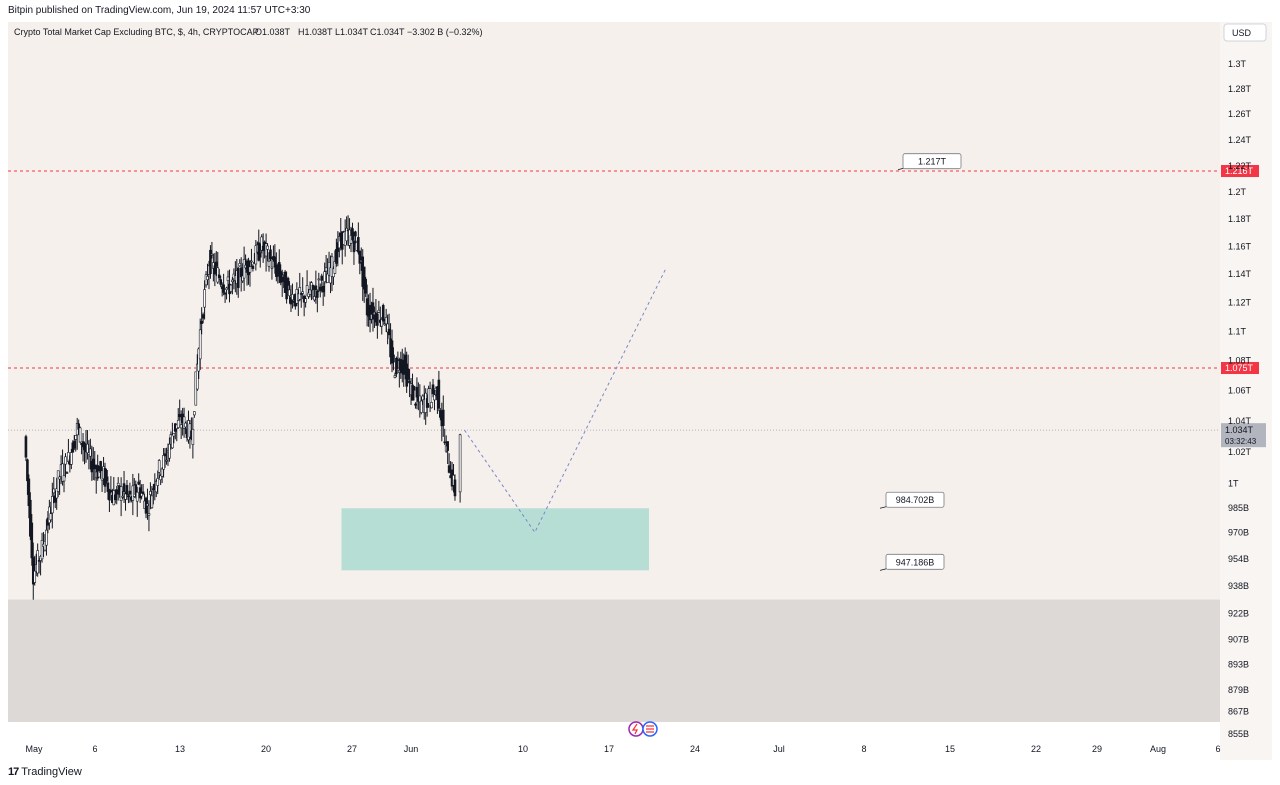  What do you see at coordinates (1036, 749) in the screenshot?
I see `x-tick-12: 22` at bounding box center [1036, 749].